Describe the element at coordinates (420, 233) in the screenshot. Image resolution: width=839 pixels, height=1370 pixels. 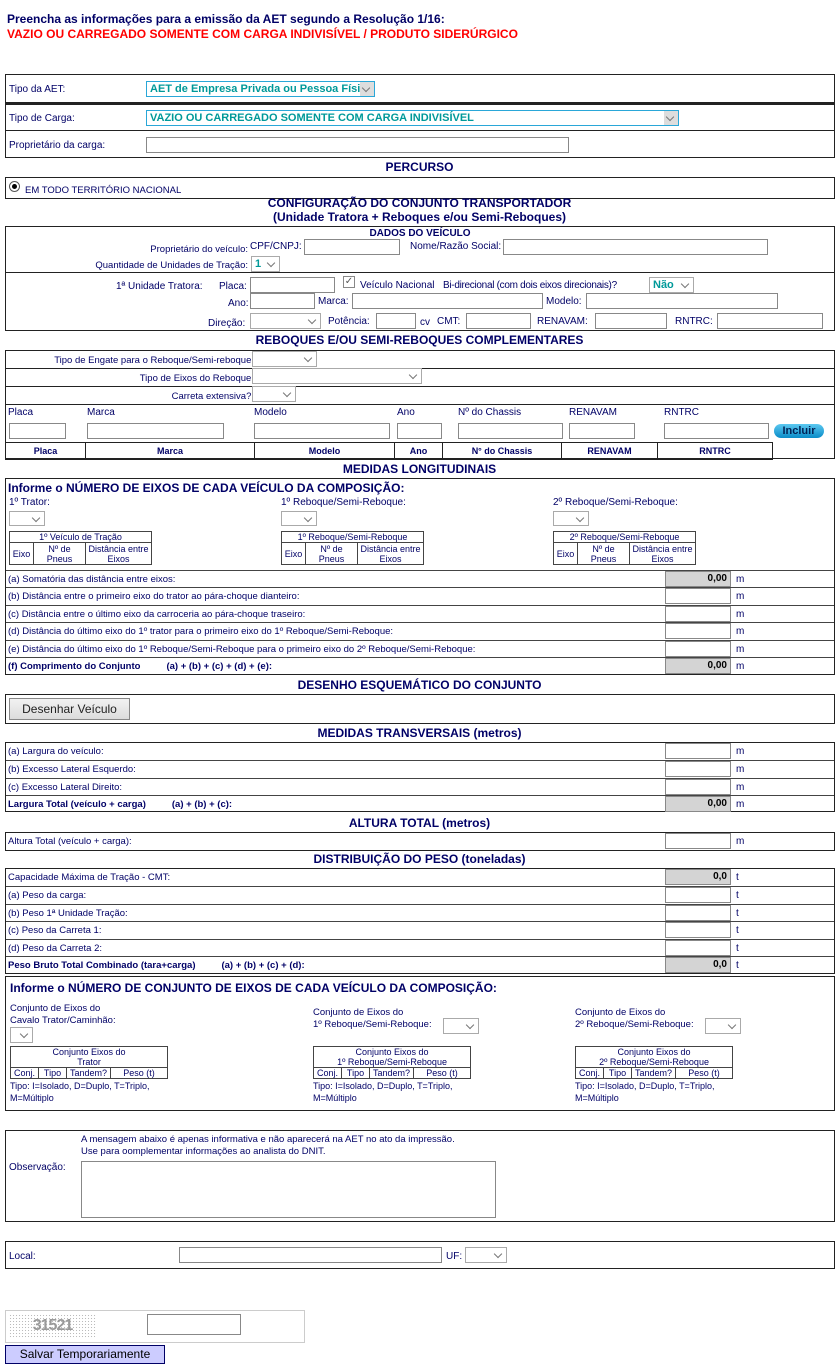
I see `dados-veiculo-heading: DADOS DO VEÍCULO` at that location.